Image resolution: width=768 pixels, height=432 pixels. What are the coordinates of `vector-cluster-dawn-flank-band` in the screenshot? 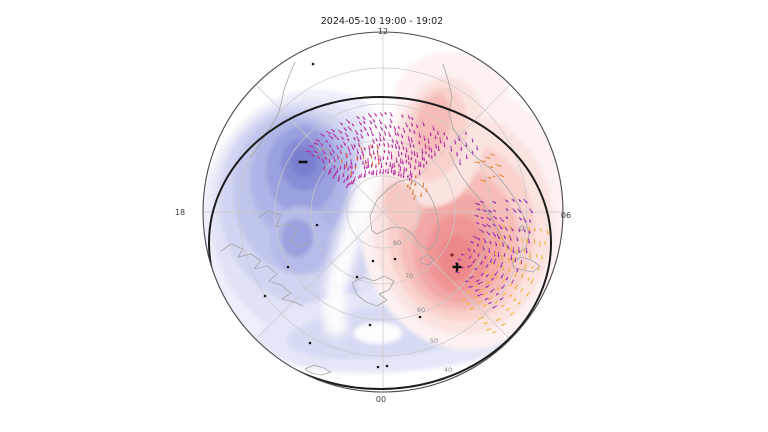 It's located at (493, 253).